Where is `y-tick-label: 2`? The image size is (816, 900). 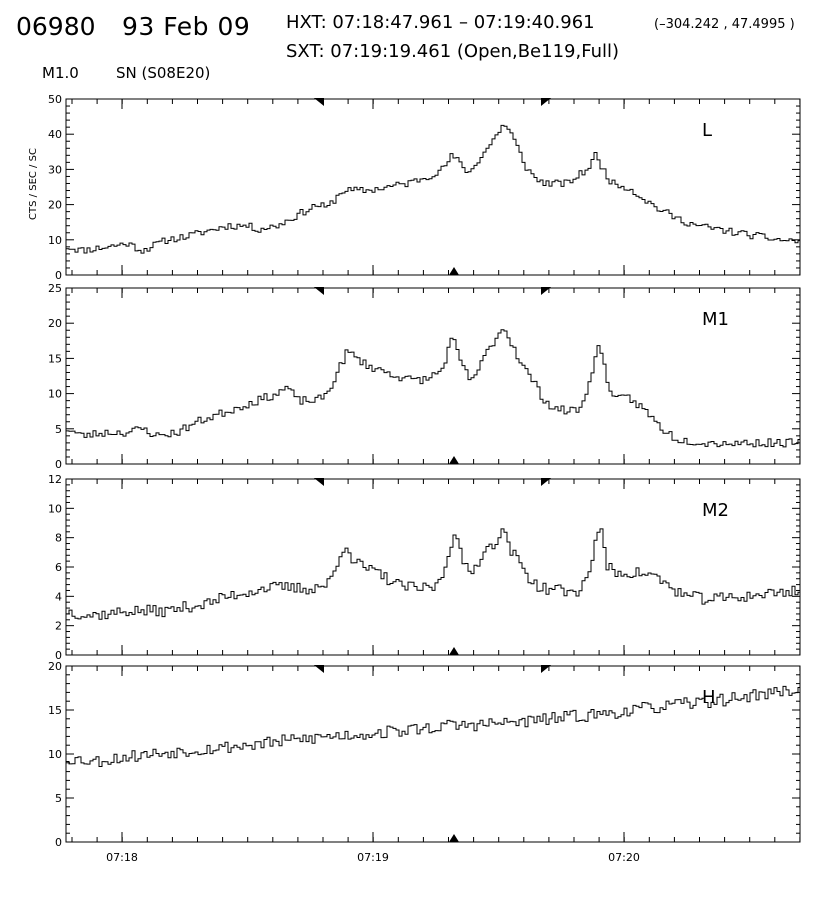 y-tick-label: 2 is located at coordinates (58, 626).